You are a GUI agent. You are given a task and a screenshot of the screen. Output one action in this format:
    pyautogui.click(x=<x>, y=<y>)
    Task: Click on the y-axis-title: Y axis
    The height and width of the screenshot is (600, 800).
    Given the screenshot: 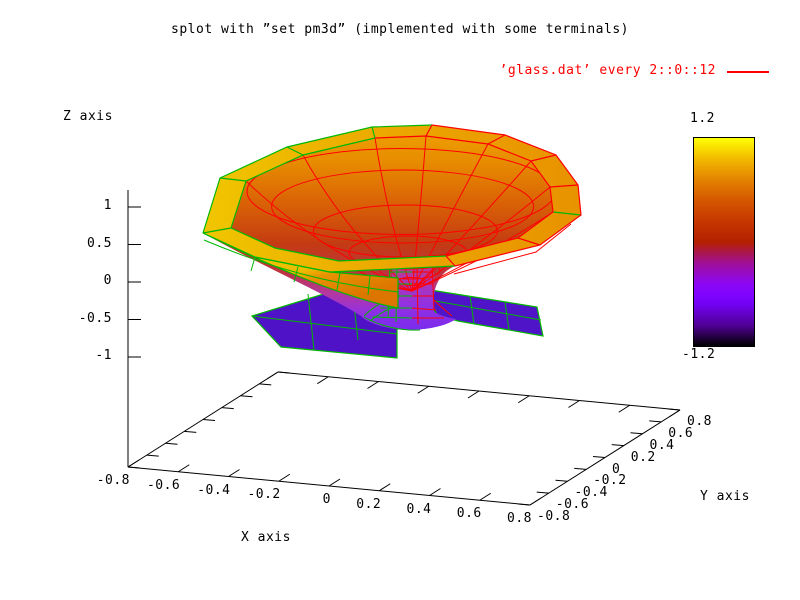 What is the action you would take?
    pyautogui.click(x=725, y=496)
    